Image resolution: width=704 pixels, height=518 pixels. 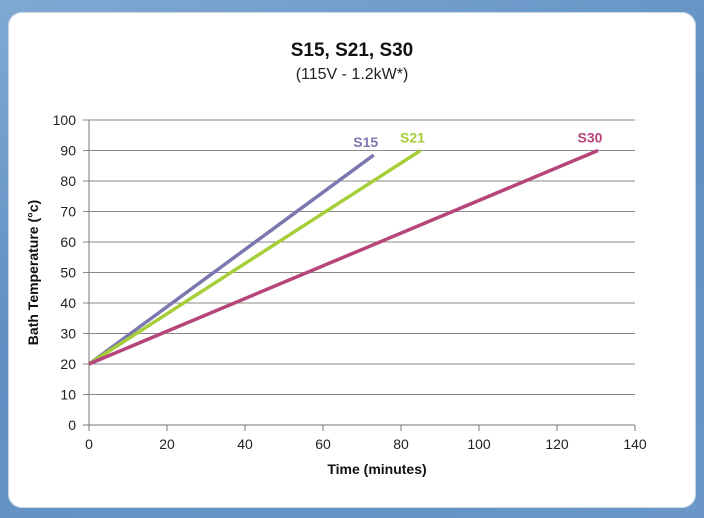 What do you see at coordinates (365, 142) in the screenshot?
I see `series-label-s15: S15` at bounding box center [365, 142].